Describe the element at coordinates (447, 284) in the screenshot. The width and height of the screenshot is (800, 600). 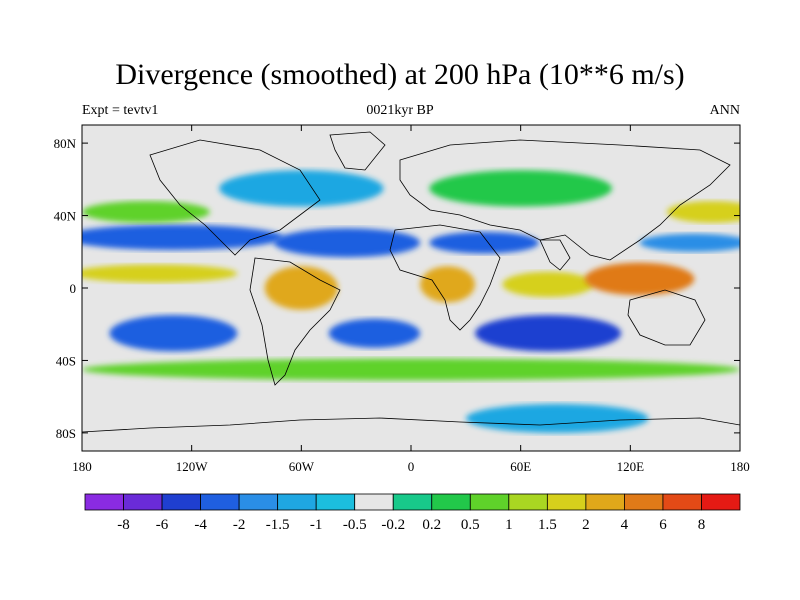
I see `field-africa-pos` at that location.